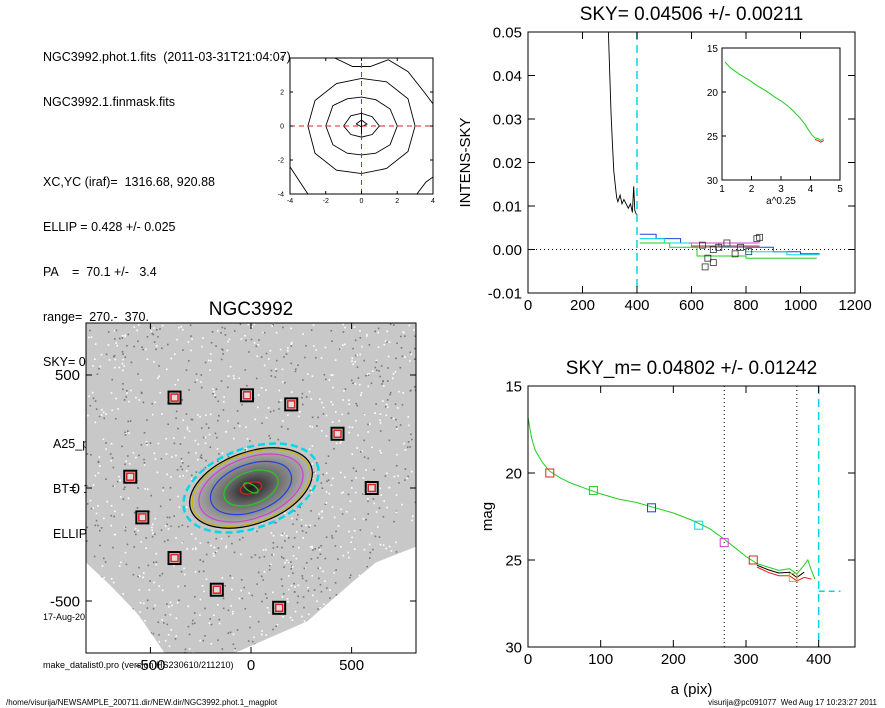 The height and width of the screenshot is (708, 885). Describe the element at coordinates (692, 14) in the screenshot. I see `sky-title: SKY= 0.04506 +/- 0.00211` at that location.